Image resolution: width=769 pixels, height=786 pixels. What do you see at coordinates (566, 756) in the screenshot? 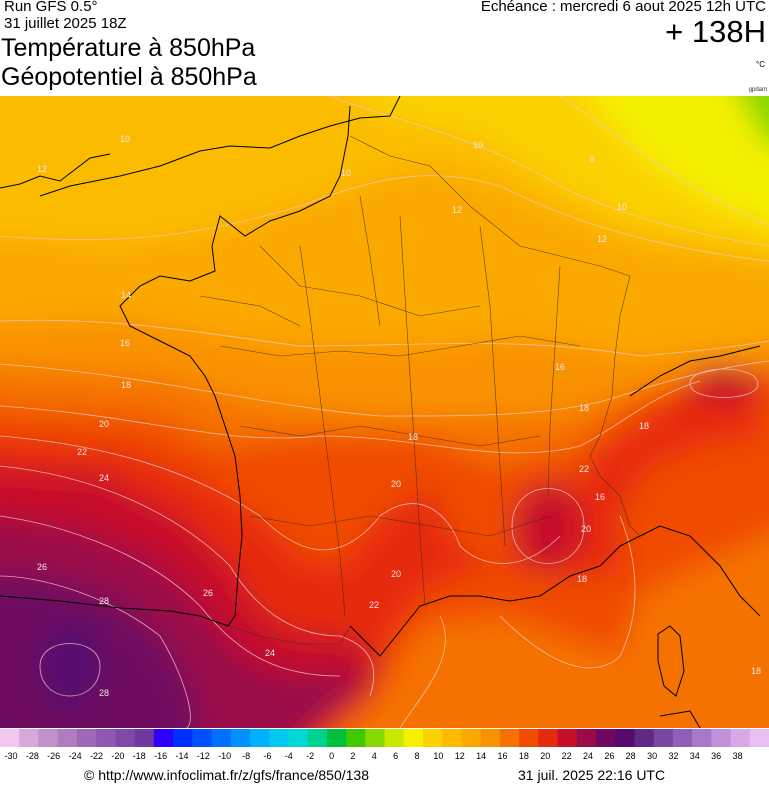
I see `color-scale-tick: 22` at bounding box center [566, 756].